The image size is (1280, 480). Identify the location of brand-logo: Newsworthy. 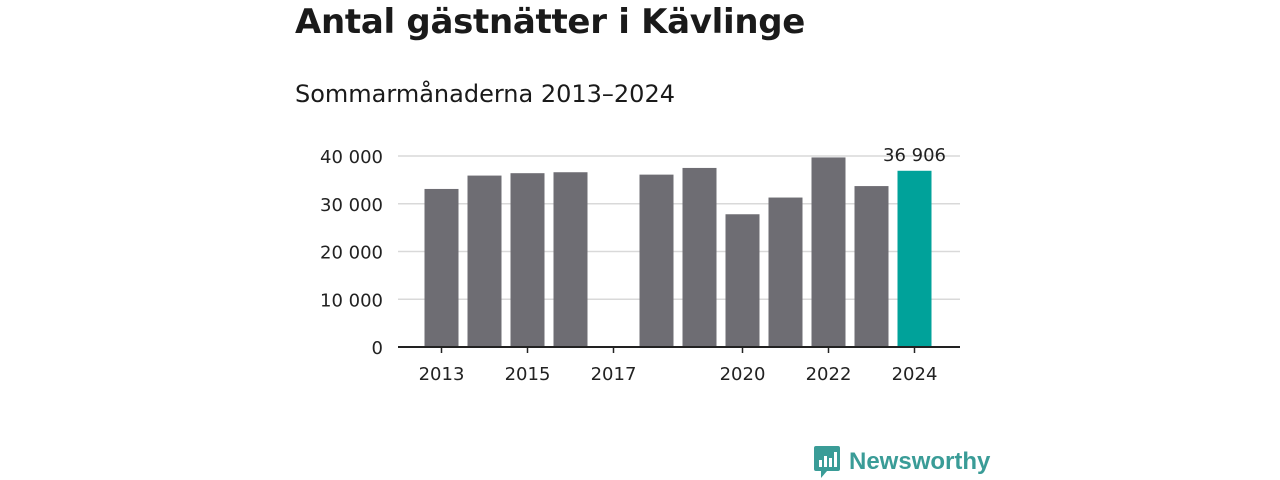
(901, 462).